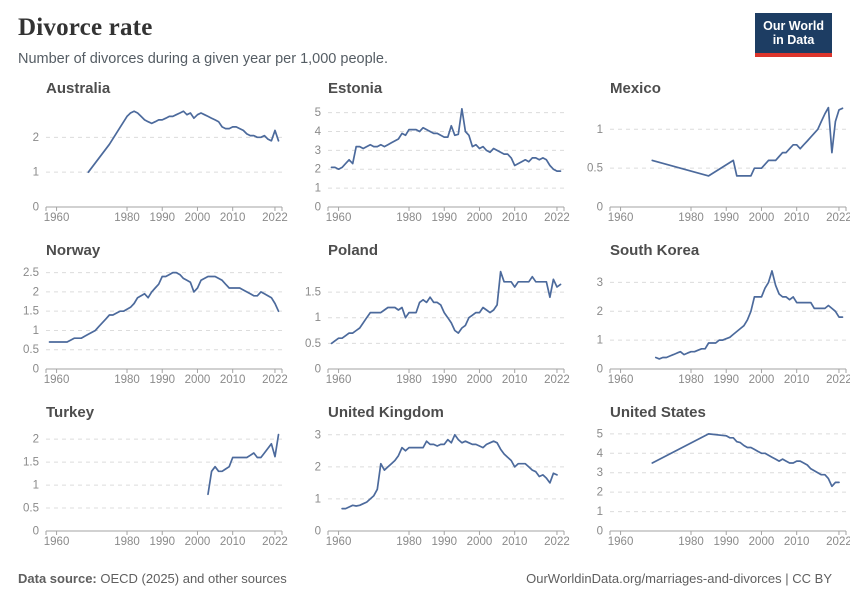 The height and width of the screenshot is (600, 850). What do you see at coordinates (723, 488) in the screenshot?
I see `chart-canvas: 0 1 2 3 4 5 1960 1980 1990 2000 2010 2022` at bounding box center [723, 488].